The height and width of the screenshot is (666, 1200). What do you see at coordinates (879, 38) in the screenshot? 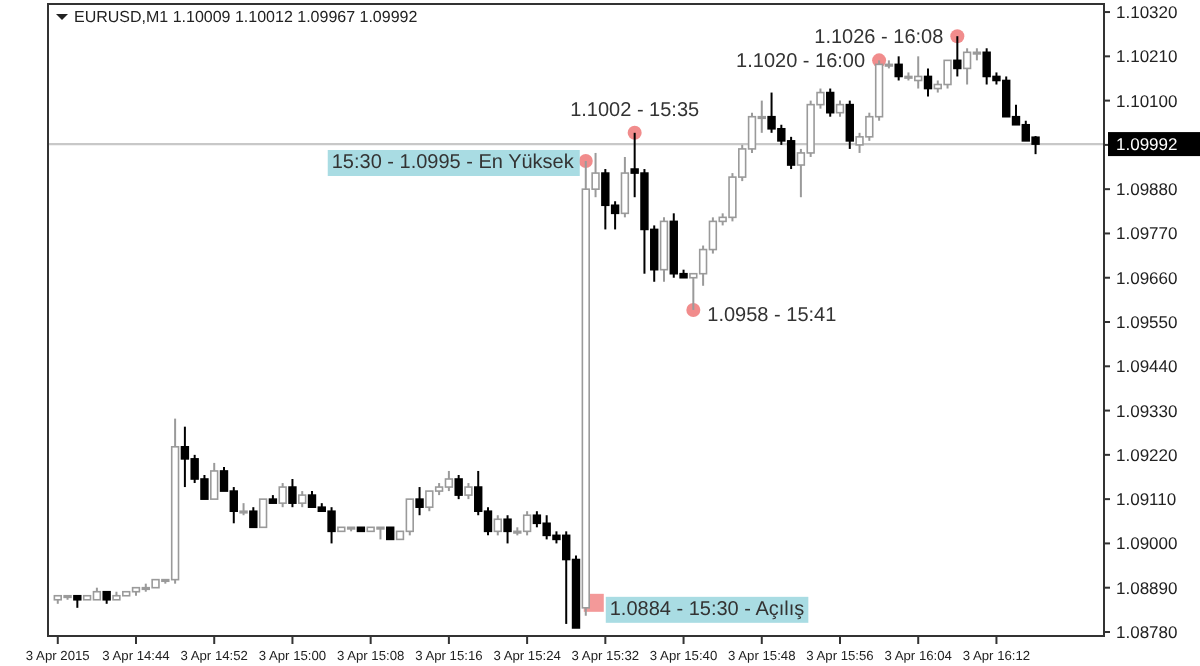
I see `annotation: 1.1026 - 16:08` at bounding box center [879, 38].